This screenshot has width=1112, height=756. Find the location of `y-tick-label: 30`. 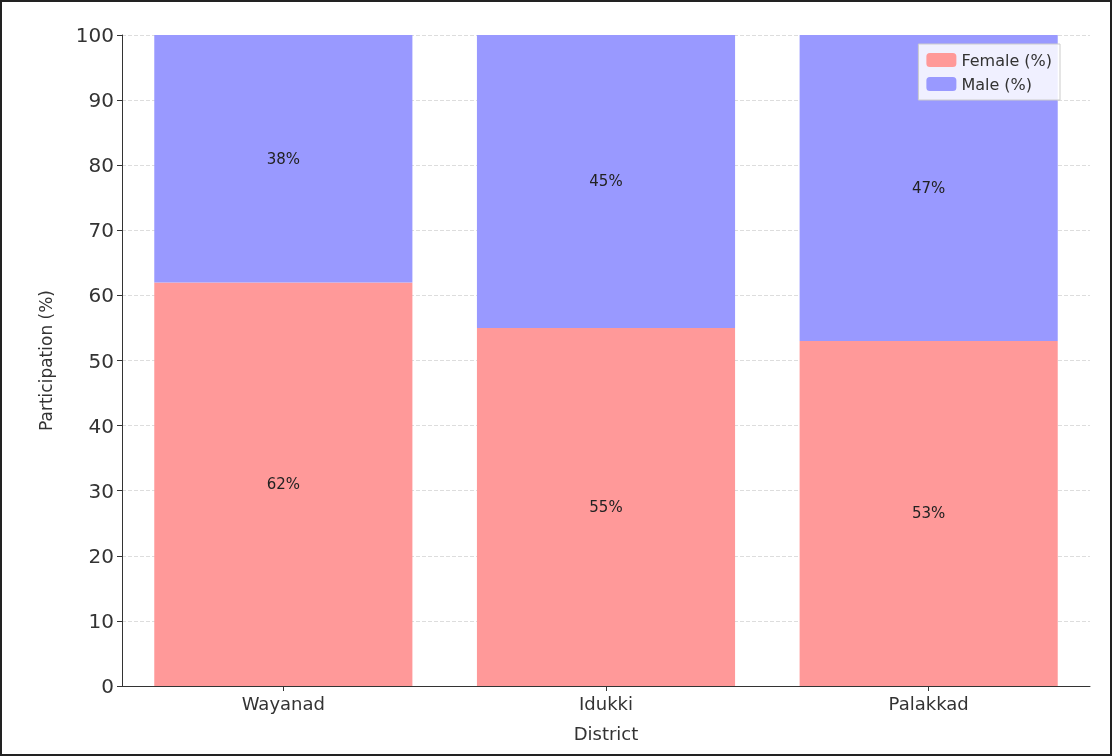

y-tick-label: 30 is located at coordinates (101, 490).